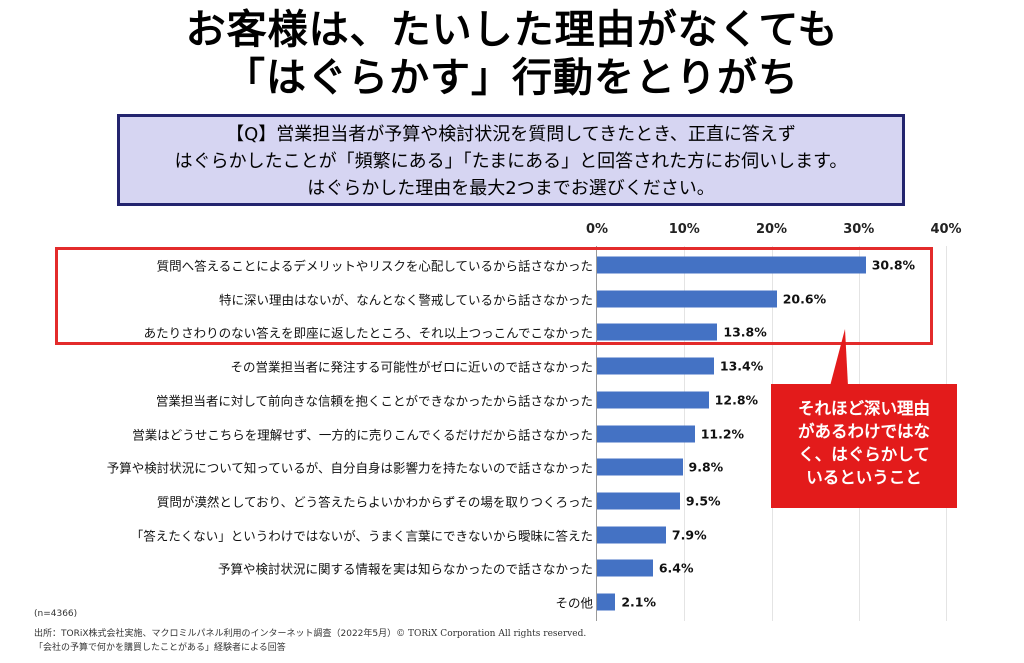 This screenshot has height=663, width=1024. I want to click on x-tick-label: 30%, so click(859, 229).